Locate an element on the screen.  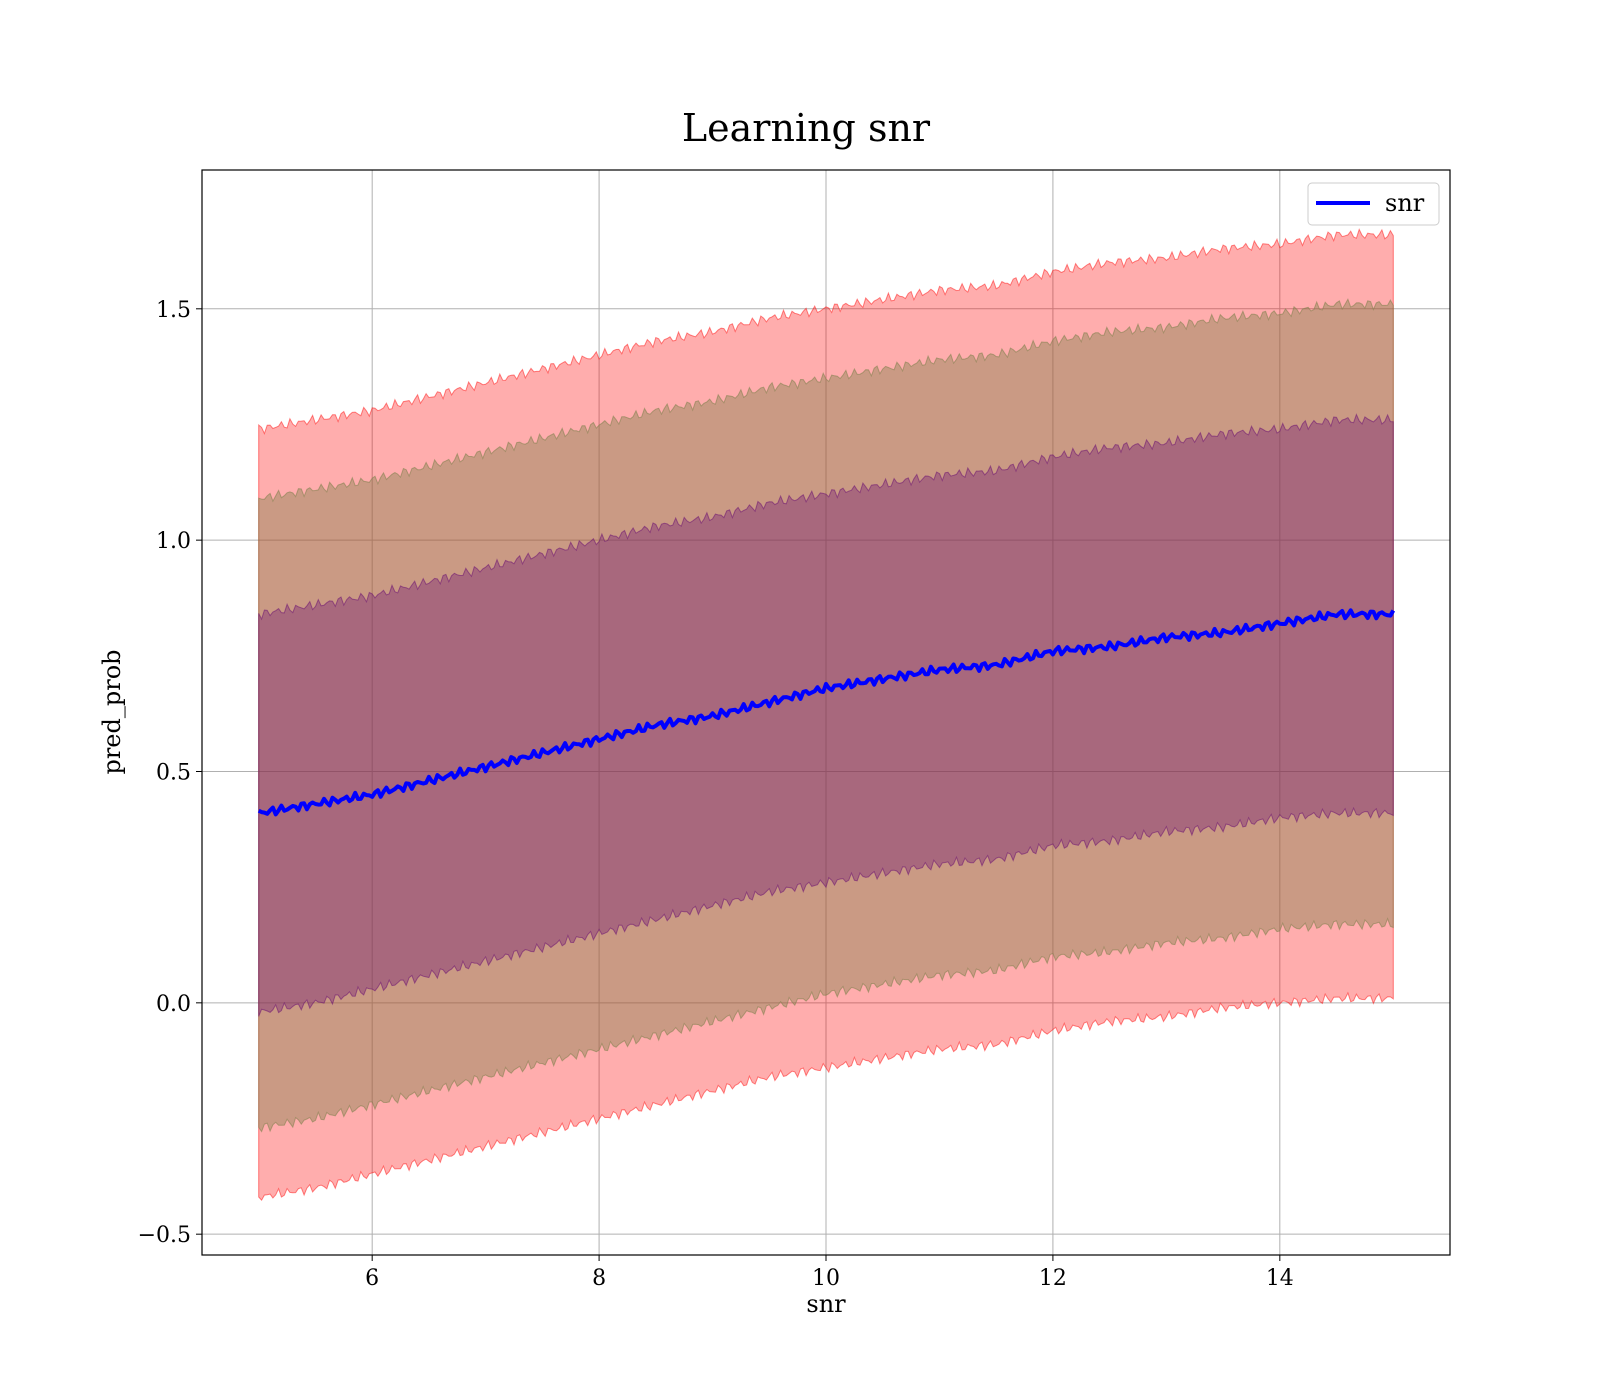
y-tick-label: 0.0 is located at coordinates (173, 1004).